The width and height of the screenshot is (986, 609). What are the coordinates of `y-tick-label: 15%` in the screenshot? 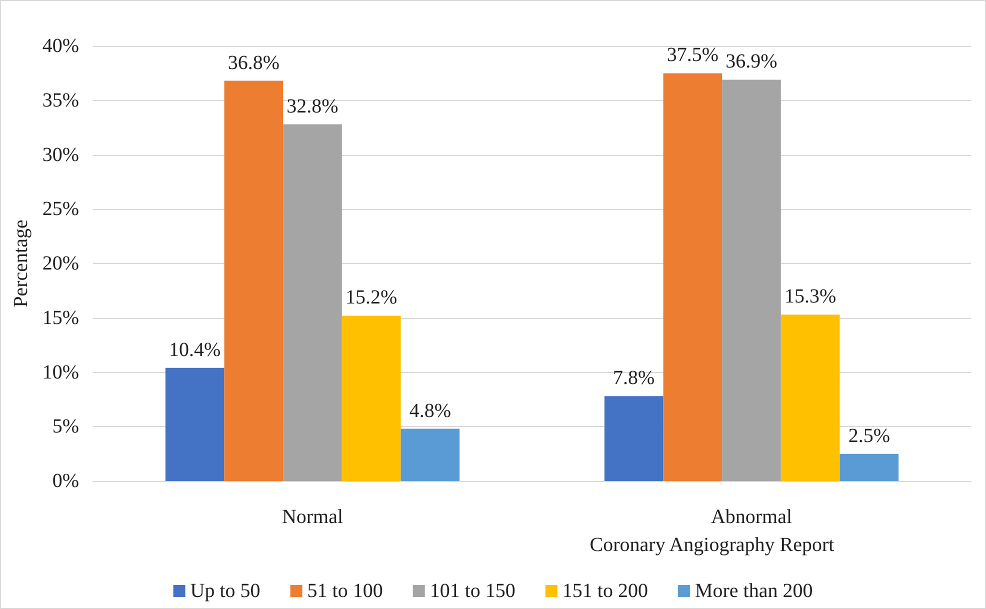 It's located at (60, 317).